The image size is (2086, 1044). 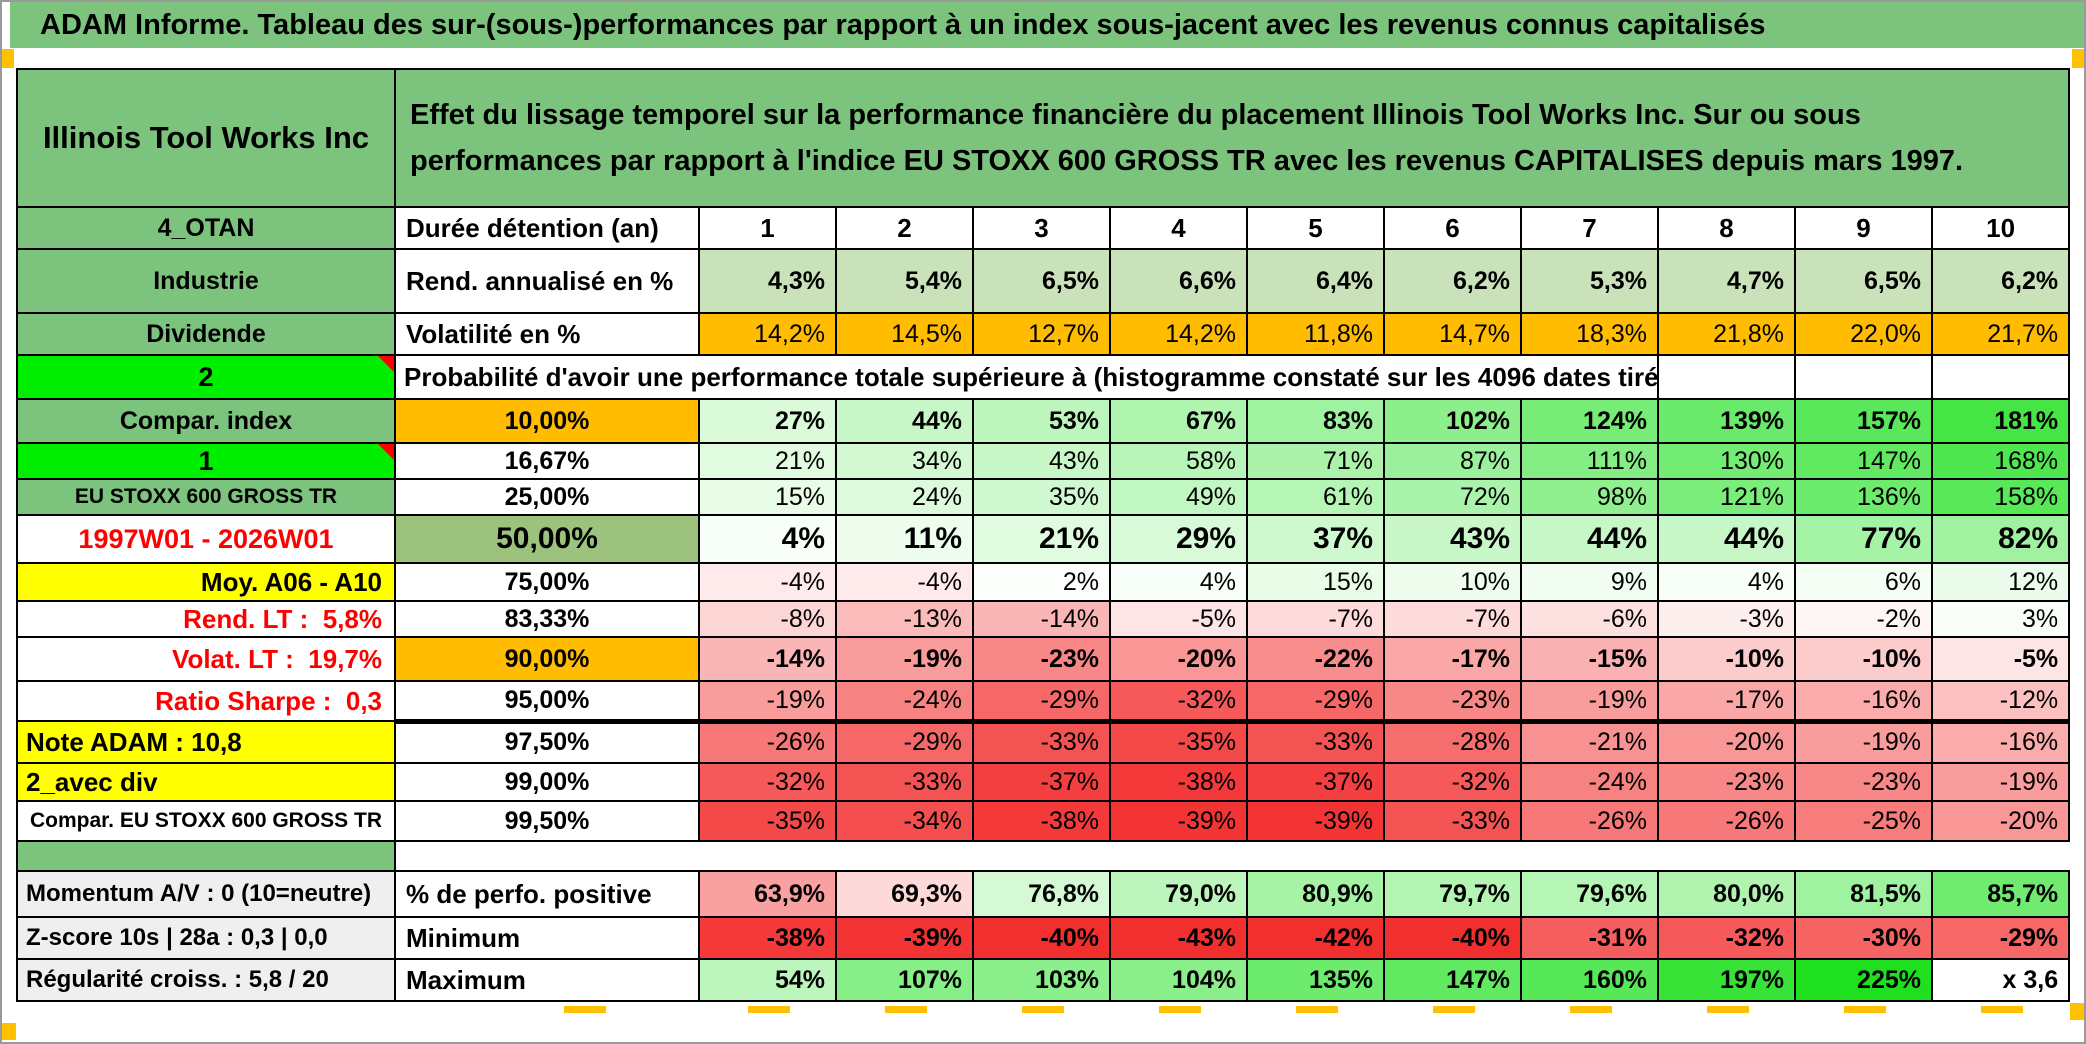 I want to click on value-cell: -6%, so click(x=1589, y=619).